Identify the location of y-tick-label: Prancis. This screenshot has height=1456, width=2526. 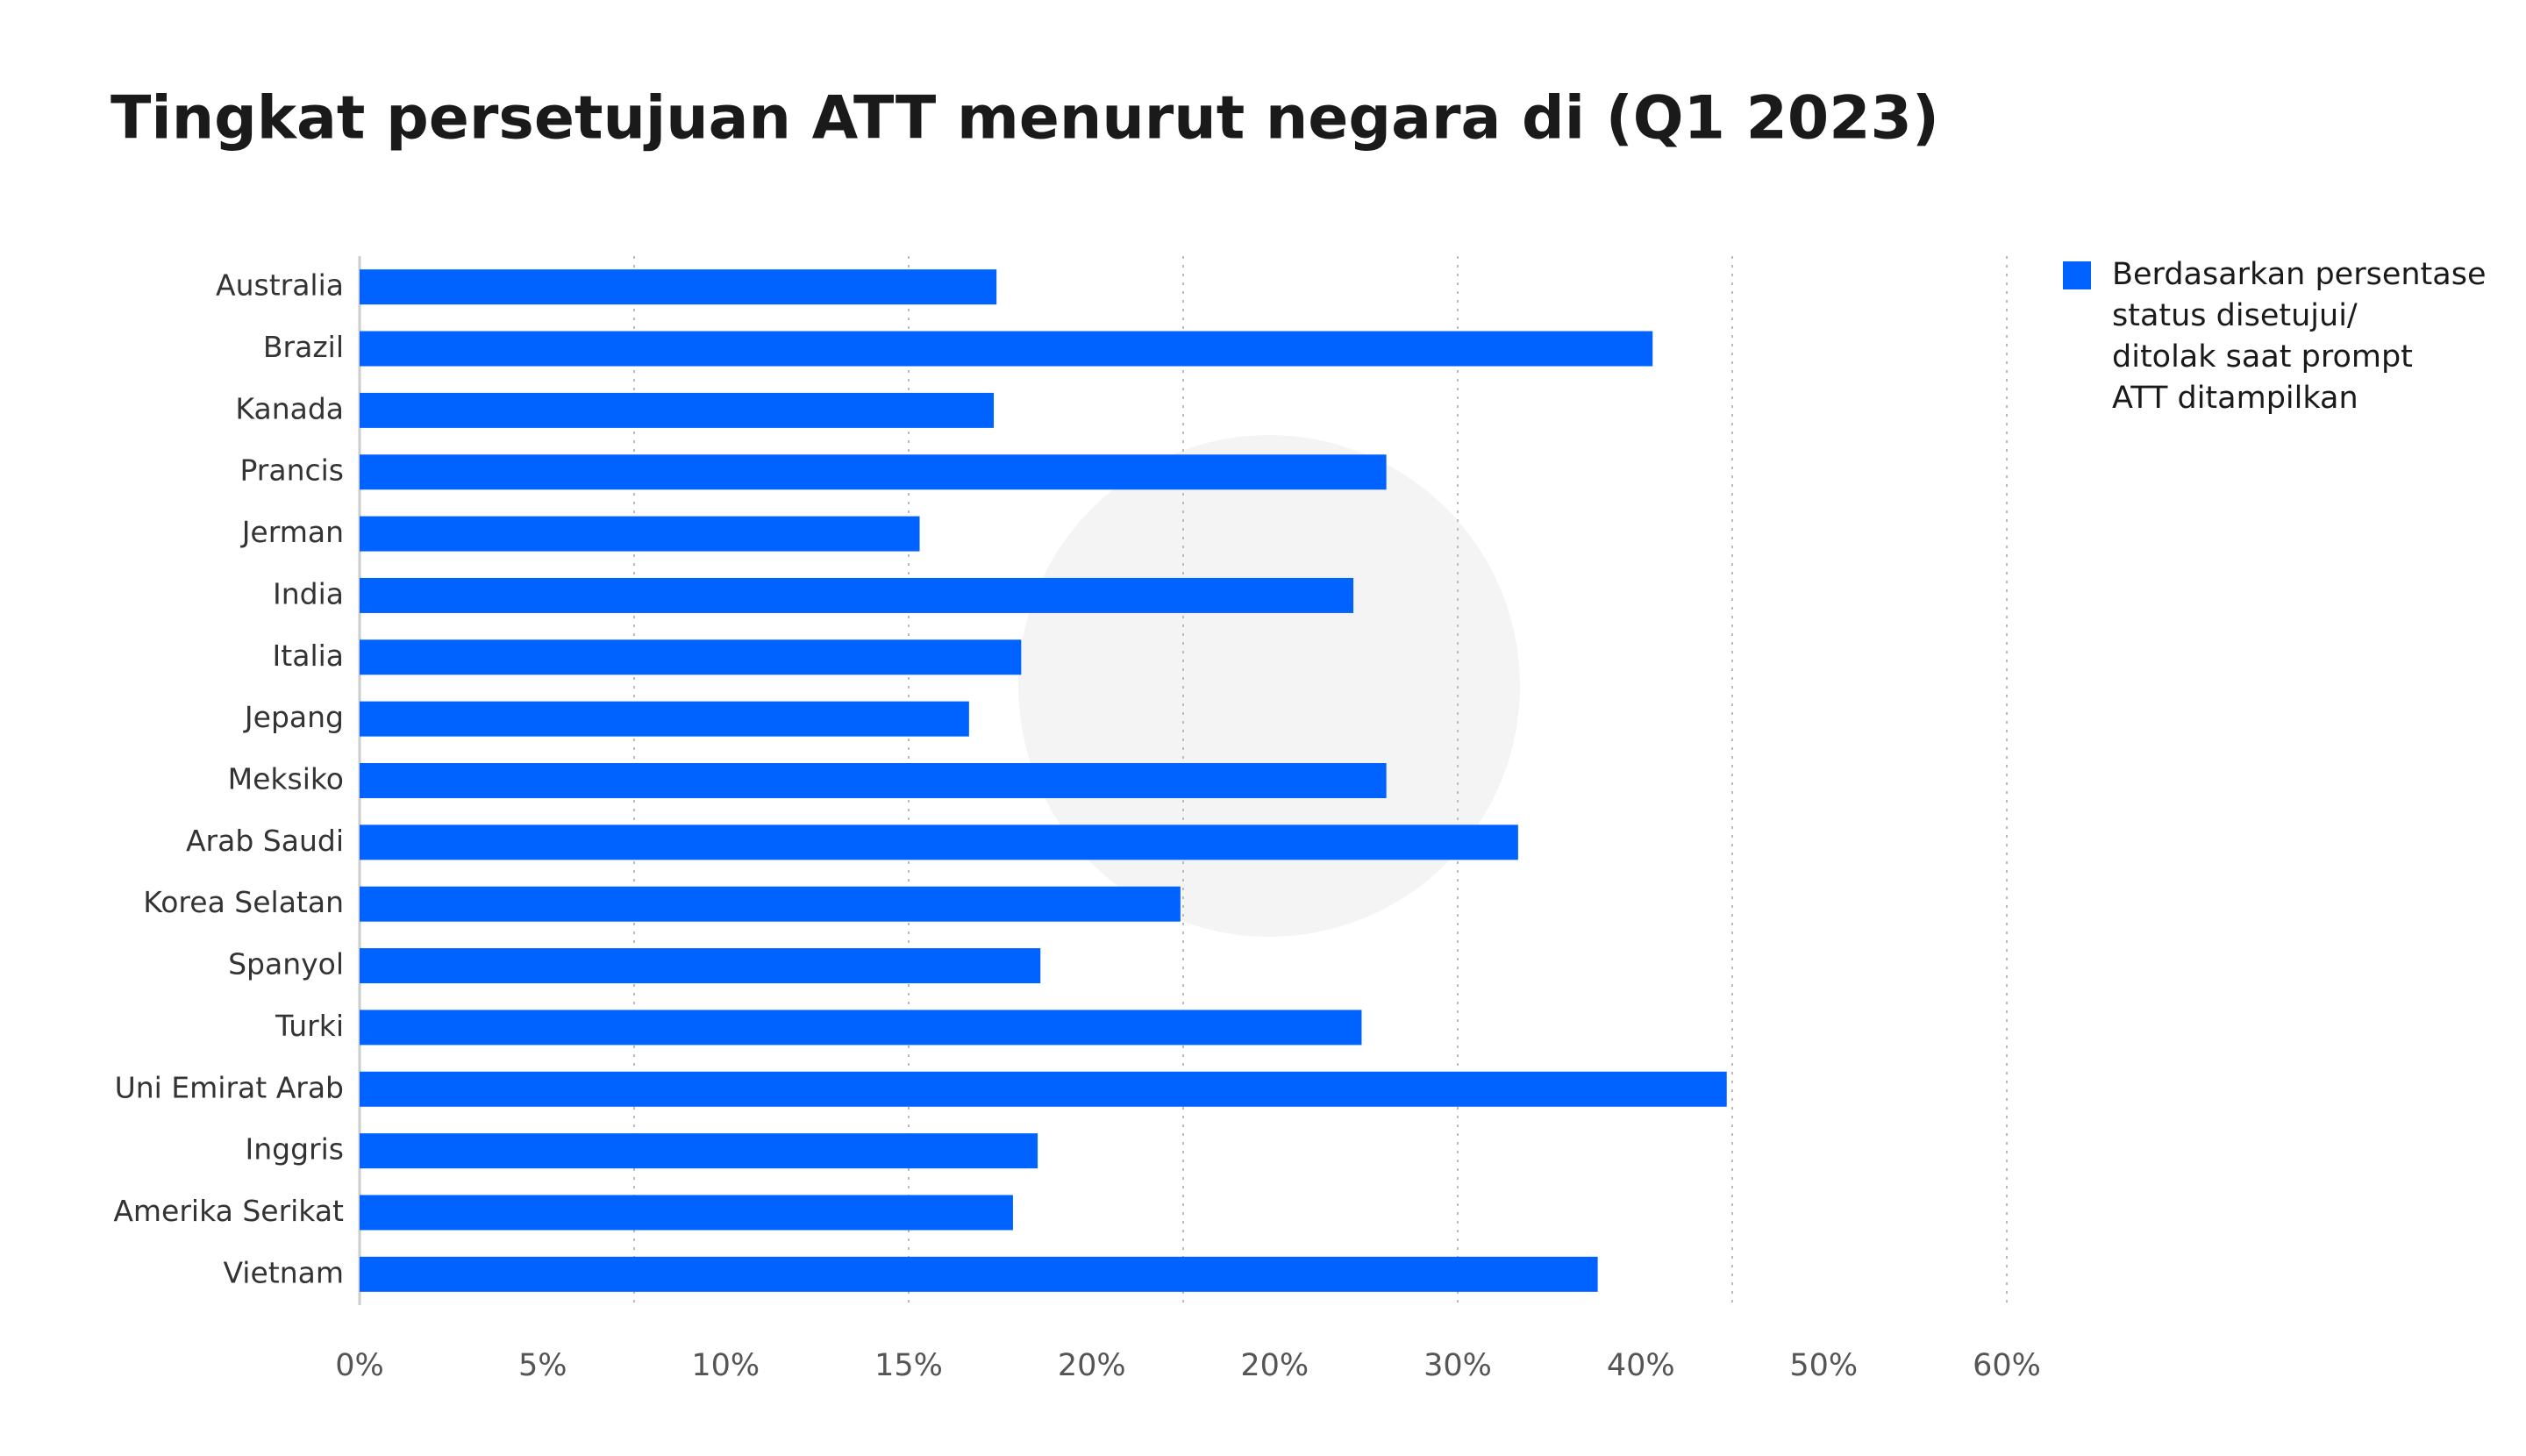
(291, 470).